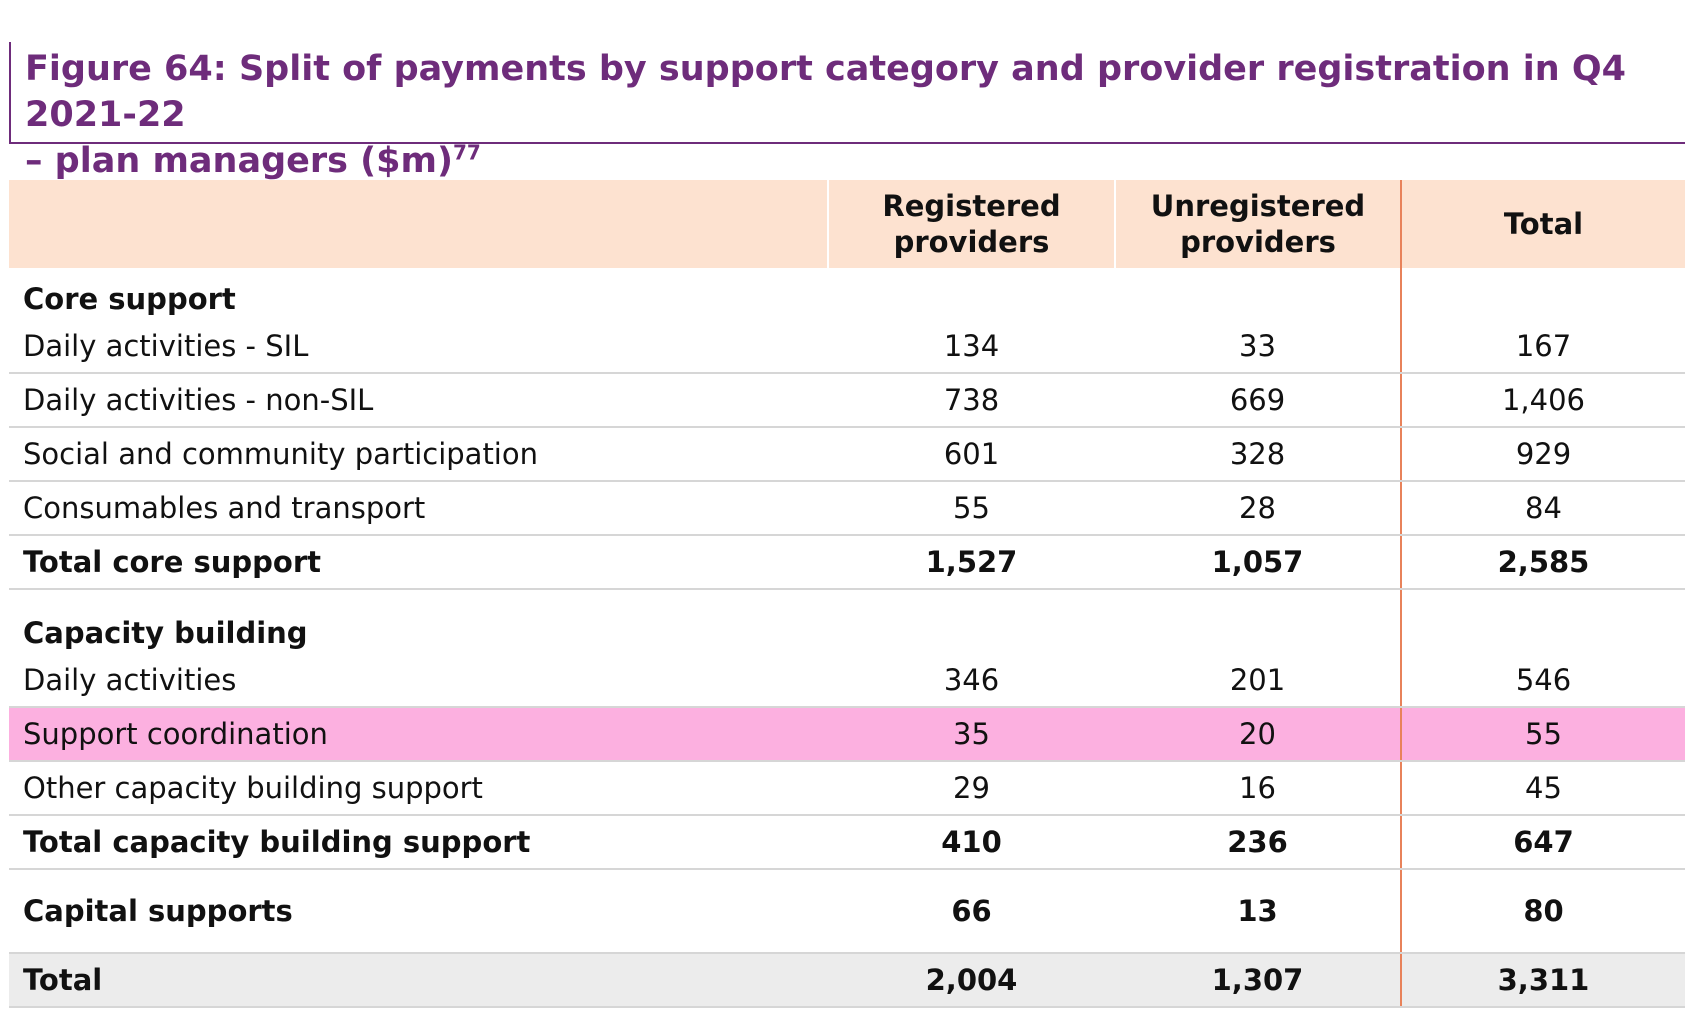  What do you see at coordinates (971, 911) in the screenshot?
I see `cell-registered: 66` at bounding box center [971, 911].